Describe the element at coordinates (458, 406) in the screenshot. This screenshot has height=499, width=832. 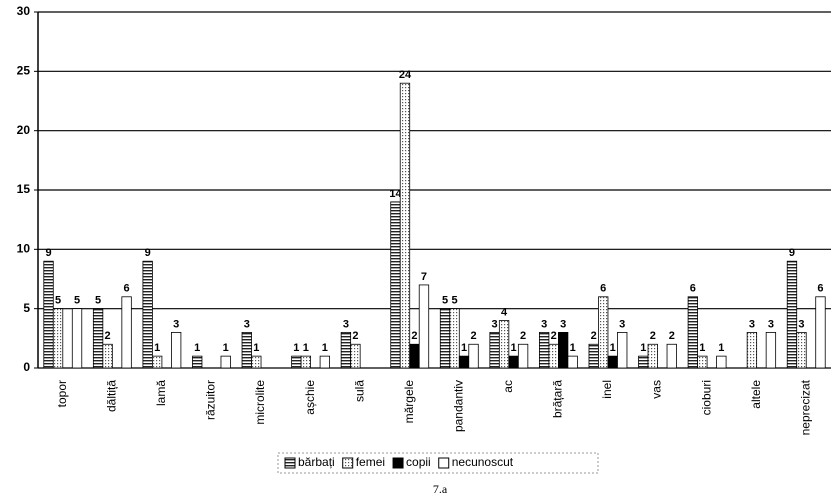
I see `x-tick-label: pandantiv` at that location.